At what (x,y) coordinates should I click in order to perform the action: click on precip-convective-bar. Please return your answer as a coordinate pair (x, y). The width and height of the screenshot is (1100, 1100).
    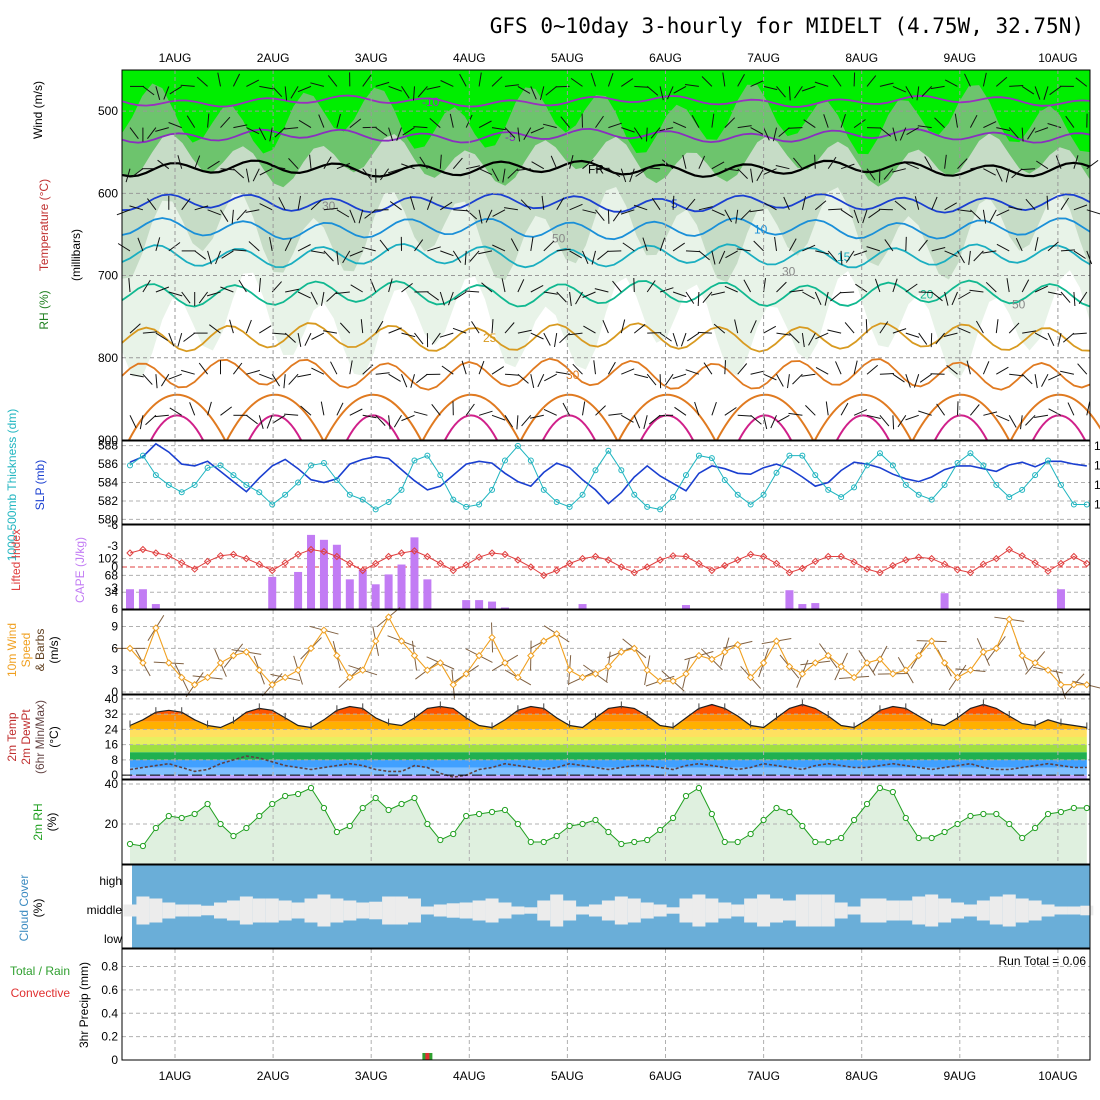
    Looking at the image, I should click on (427, 1056).